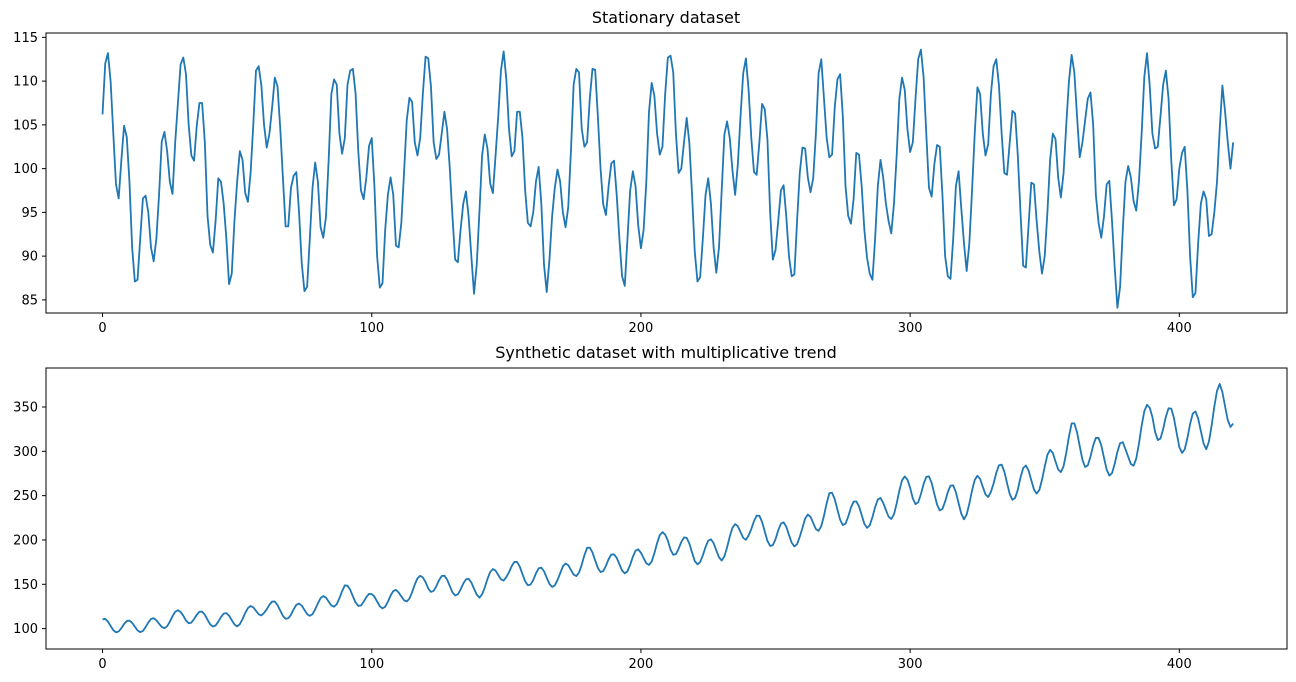  Describe the element at coordinates (25, 452) in the screenshot. I see `y-tick-label: 300` at that location.